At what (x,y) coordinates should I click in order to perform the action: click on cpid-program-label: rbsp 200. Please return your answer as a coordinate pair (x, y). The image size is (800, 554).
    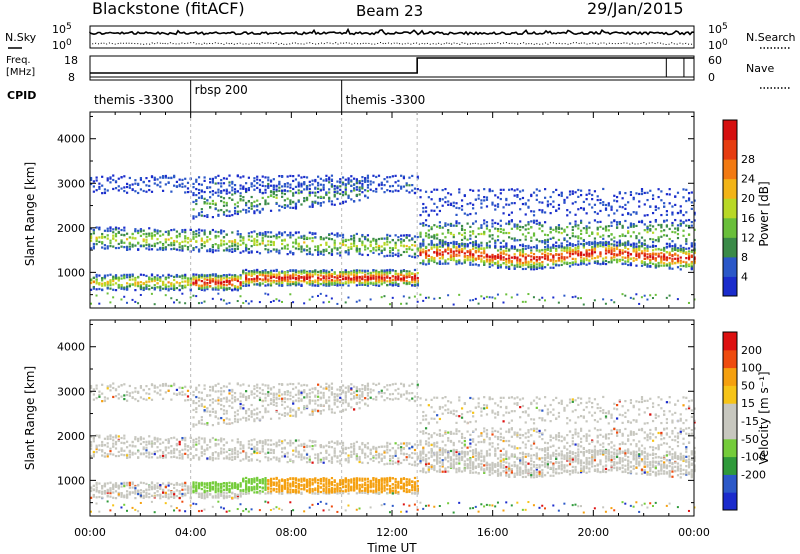
    Looking at the image, I should click on (221, 90).